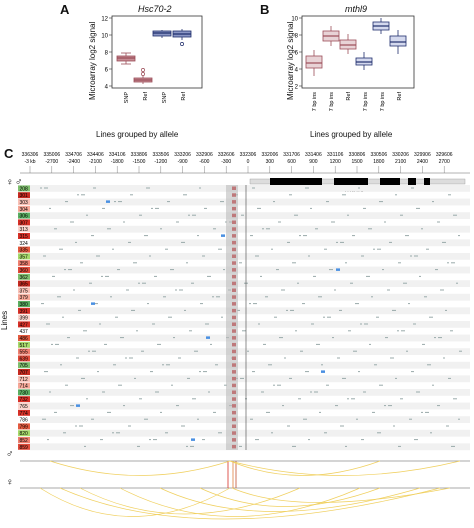  Describe the element at coordinates (208, 337) in the screenshot. I see `variant-mark` at that location.